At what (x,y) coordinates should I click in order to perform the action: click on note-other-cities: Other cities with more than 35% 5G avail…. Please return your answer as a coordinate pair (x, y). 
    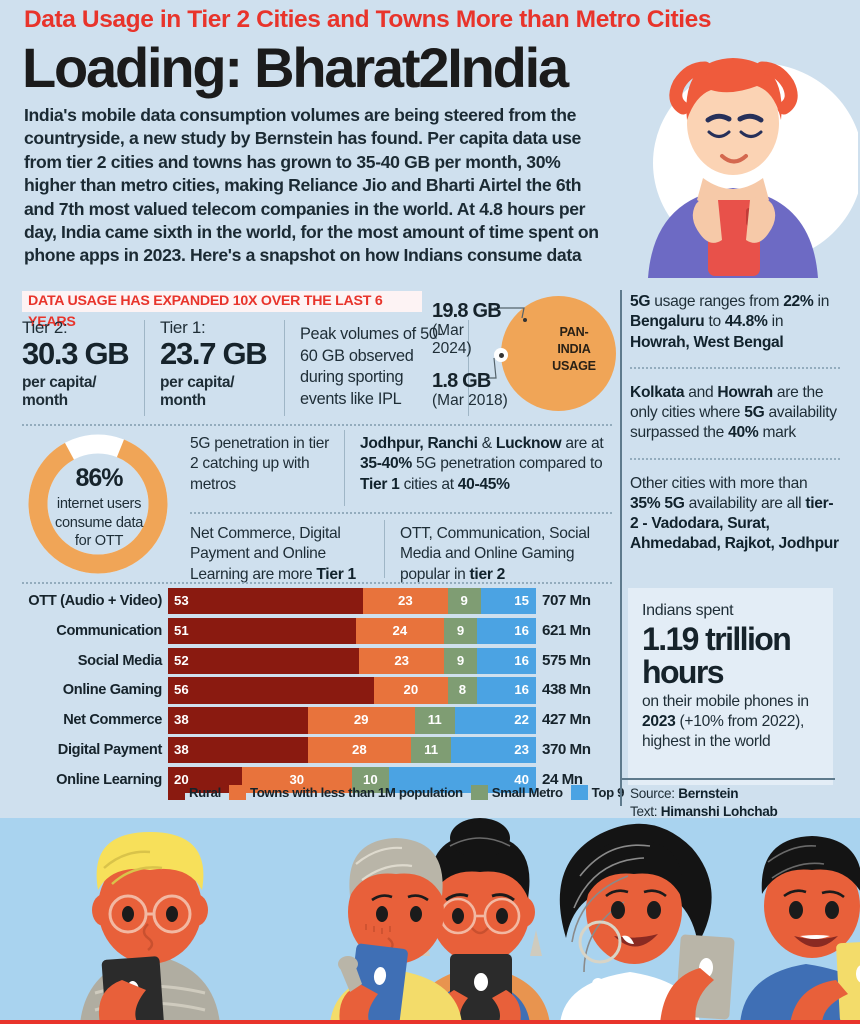
    Looking at the image, I should click on (734, 513).